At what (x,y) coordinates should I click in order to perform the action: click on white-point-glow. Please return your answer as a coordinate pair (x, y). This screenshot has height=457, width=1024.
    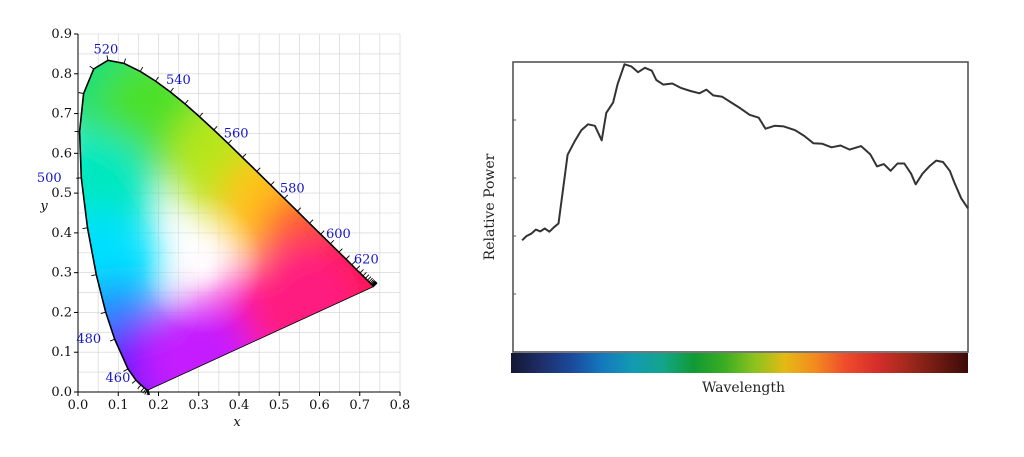
    Looking at the image, I should click on (203, 265).